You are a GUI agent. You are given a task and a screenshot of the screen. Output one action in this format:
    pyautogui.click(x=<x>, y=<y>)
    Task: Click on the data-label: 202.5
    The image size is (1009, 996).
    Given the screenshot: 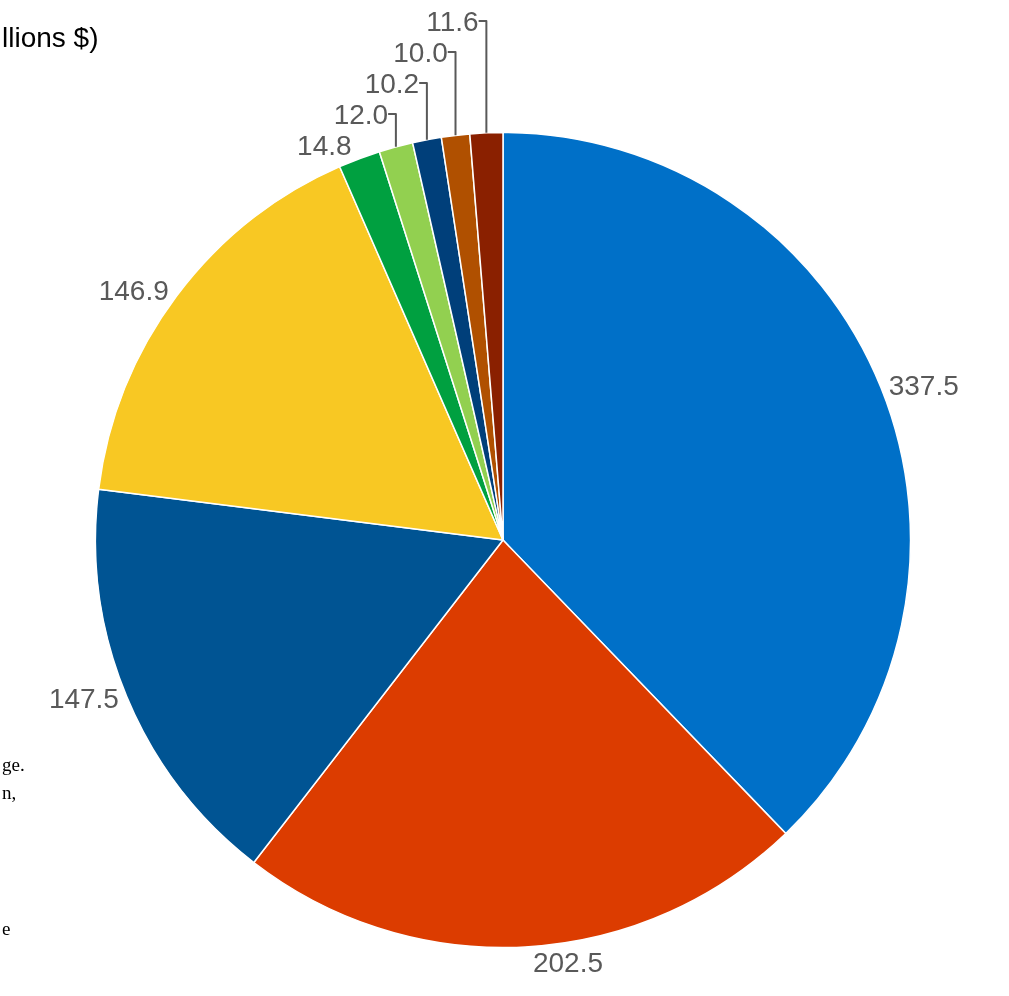 What is the action you would take?
    pyautogui.click(x=568, y=962)
    